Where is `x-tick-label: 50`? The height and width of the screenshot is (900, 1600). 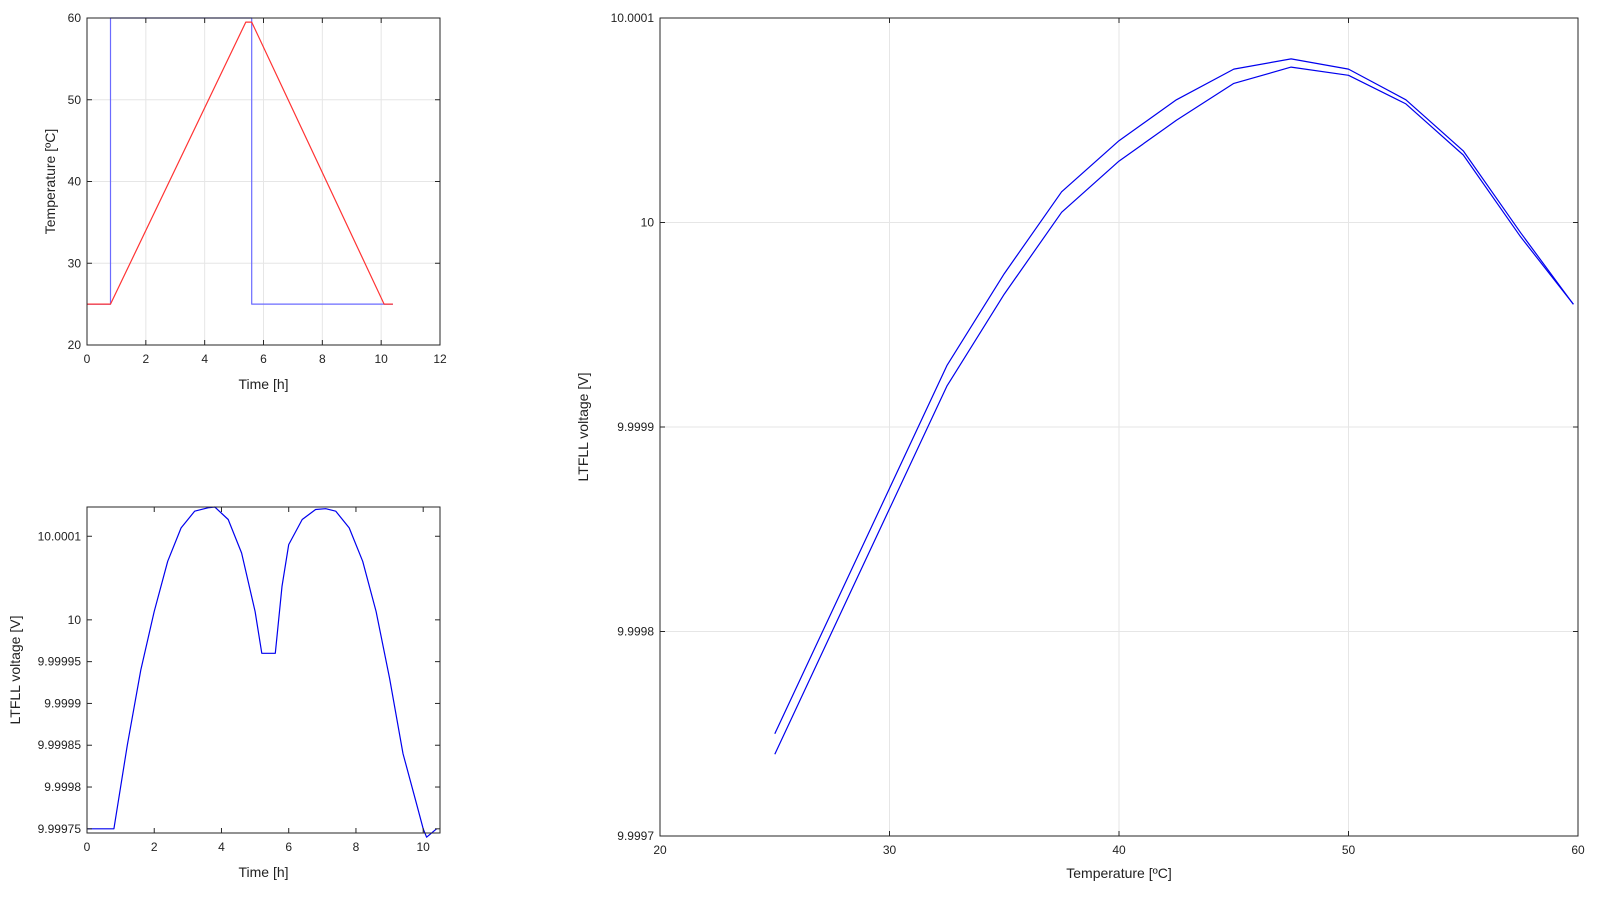 x-tick-label: 50 is located at coordinates (1349, 850).